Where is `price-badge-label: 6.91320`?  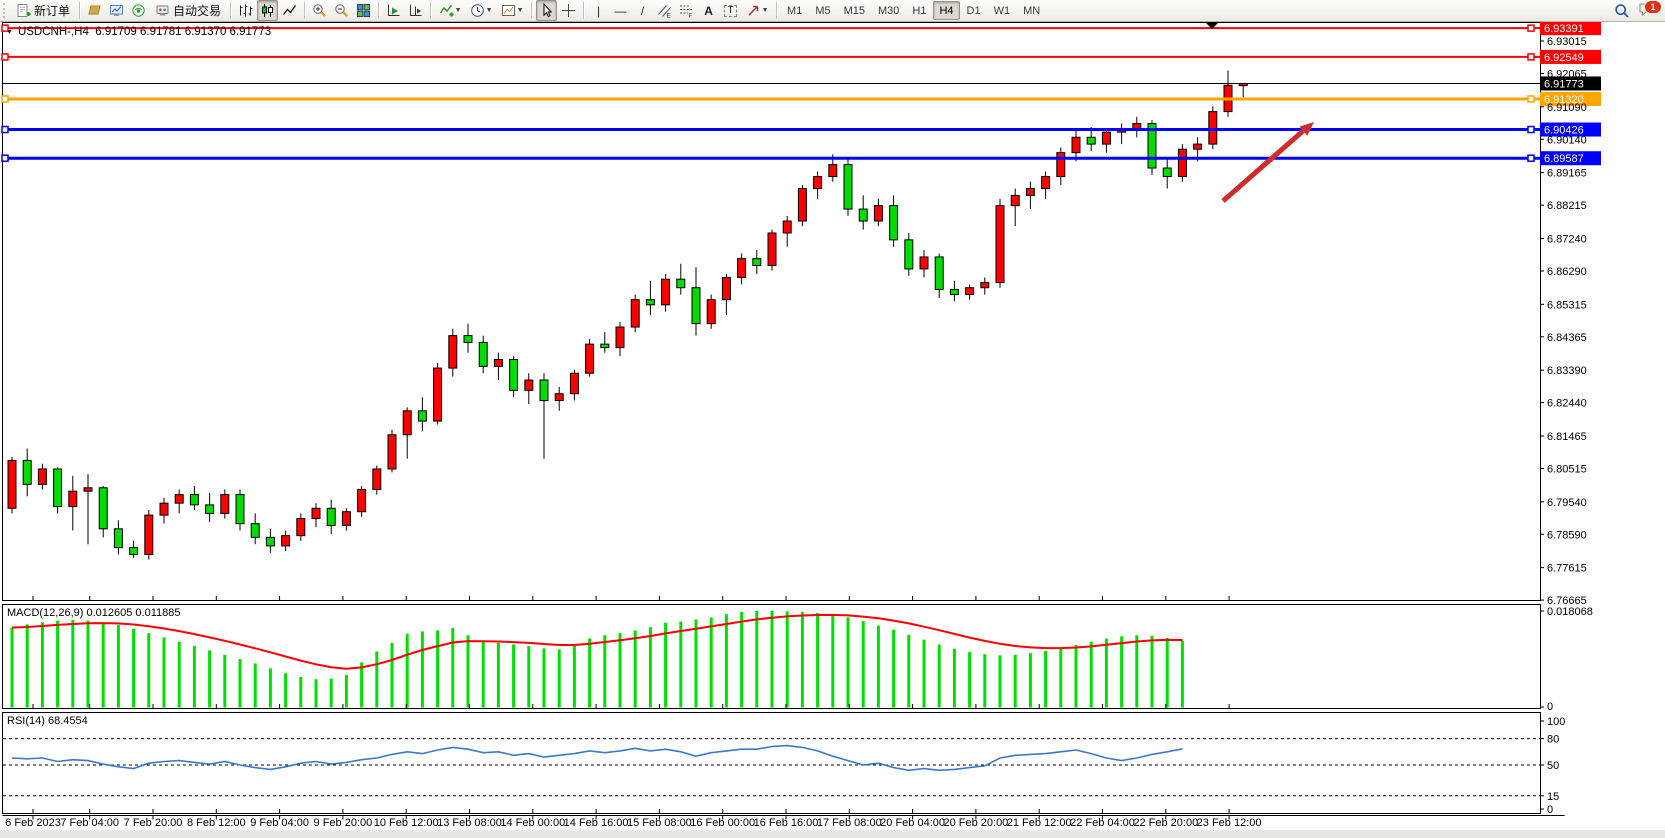
price-badge-label: 6.91320 is located at coordinates (1564, 100).